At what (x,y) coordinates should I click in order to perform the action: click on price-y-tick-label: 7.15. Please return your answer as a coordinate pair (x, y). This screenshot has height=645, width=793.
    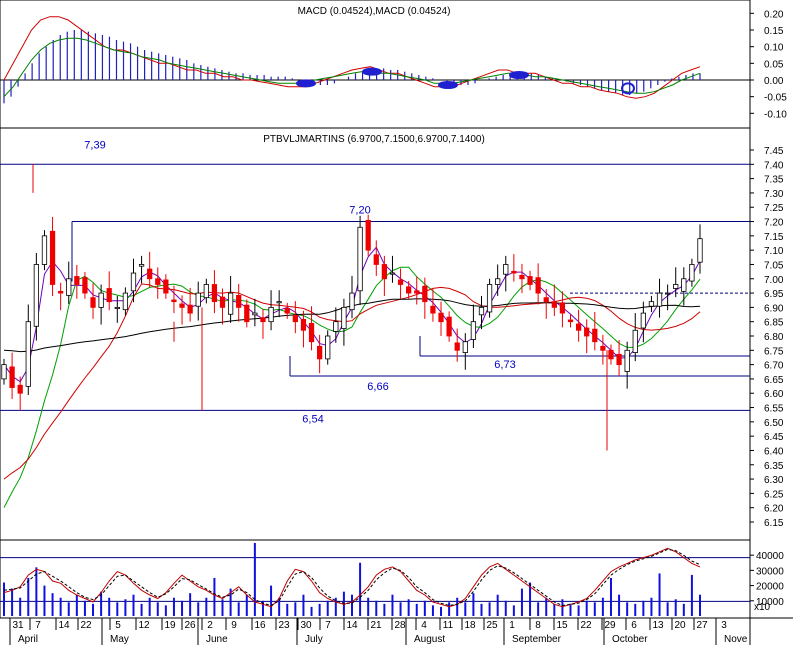
    Looking at the image, I should click on (774, 237).